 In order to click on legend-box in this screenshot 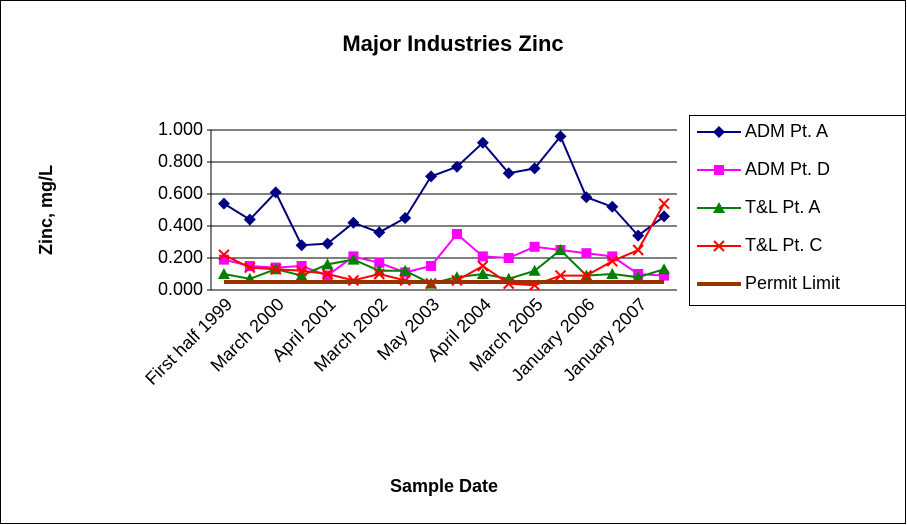, I will do `click(797, 210)`.